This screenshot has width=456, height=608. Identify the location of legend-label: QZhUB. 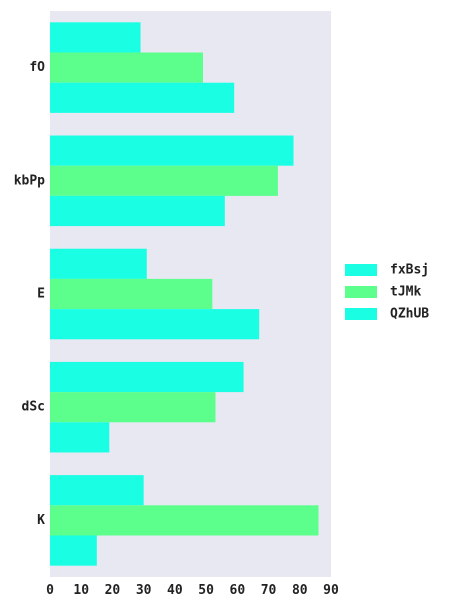
(409, 314).